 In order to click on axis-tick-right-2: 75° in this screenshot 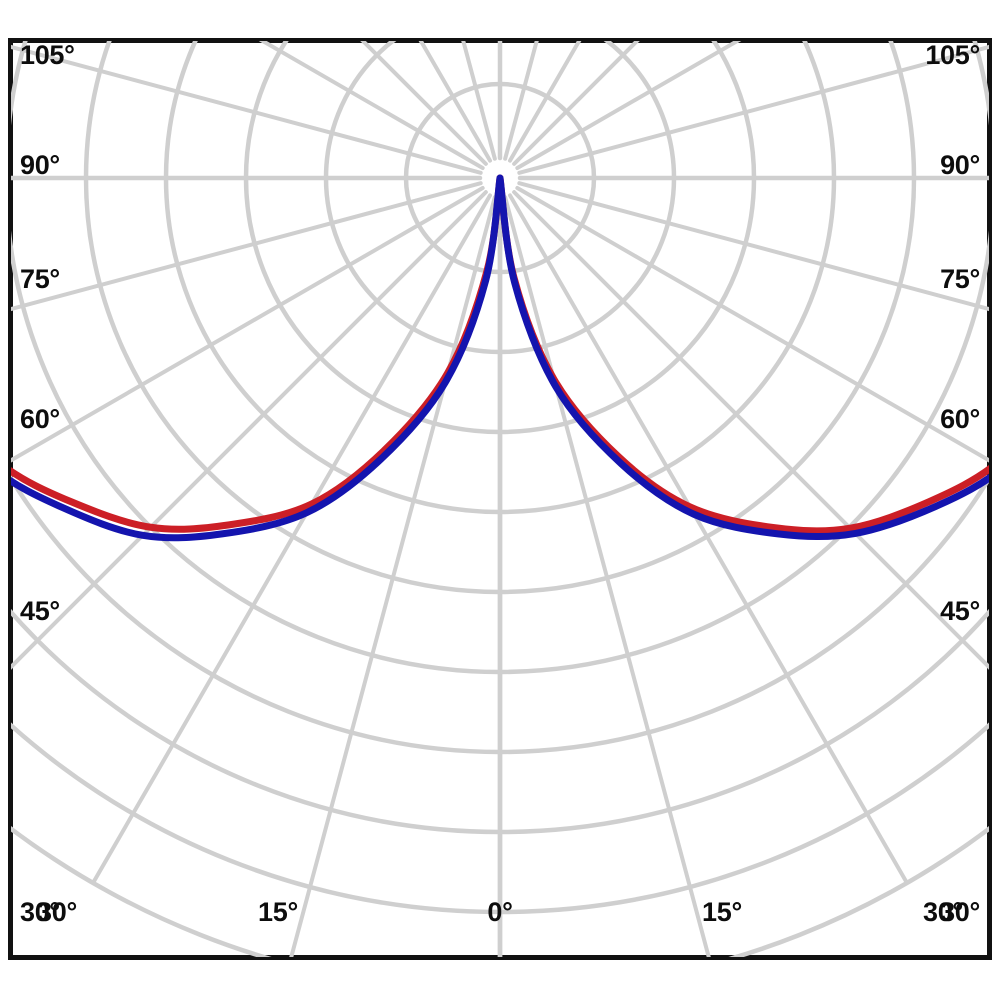, I will do `click(960, 279)`.